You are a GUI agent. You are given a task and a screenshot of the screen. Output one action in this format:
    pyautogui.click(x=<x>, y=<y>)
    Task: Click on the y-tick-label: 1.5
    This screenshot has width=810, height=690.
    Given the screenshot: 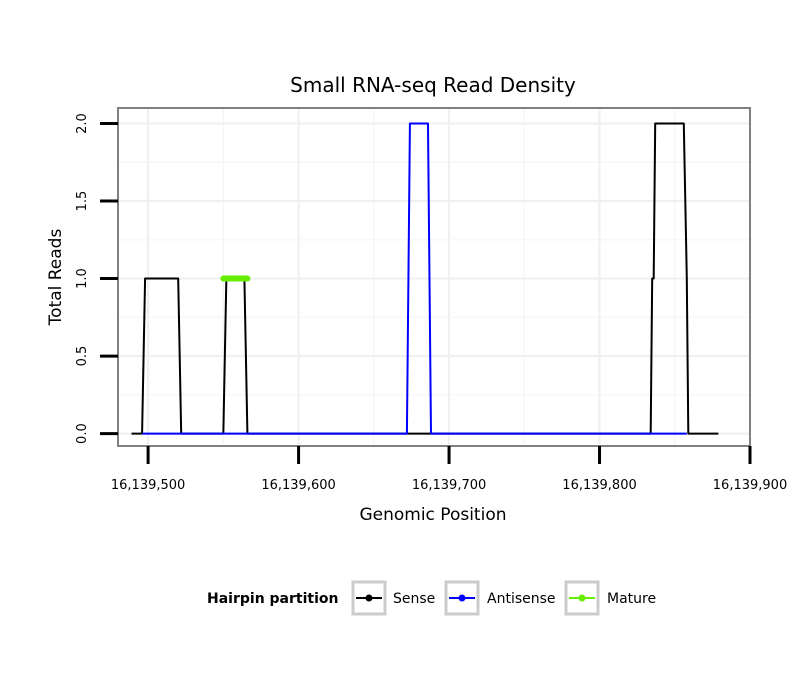 What is the action you would take?
    pyautogui.click(x=82, y=201)
    